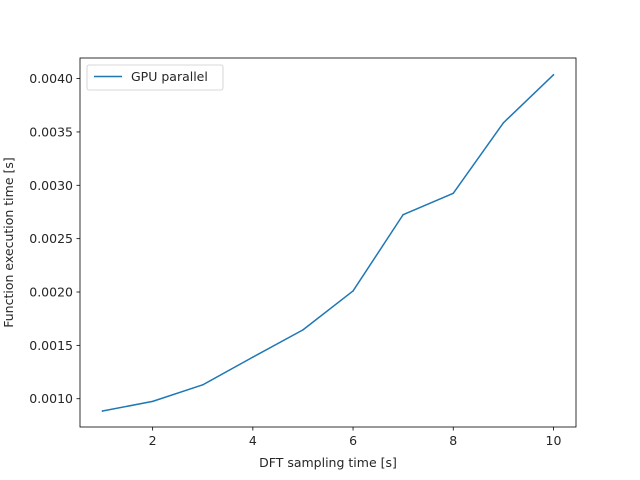 This screenshot has height=480, width=640. What do you see at coordinates (51, 292) in the screenshot?
I see `y-tick-label: 0.0020` at bounding box center [51, 292].